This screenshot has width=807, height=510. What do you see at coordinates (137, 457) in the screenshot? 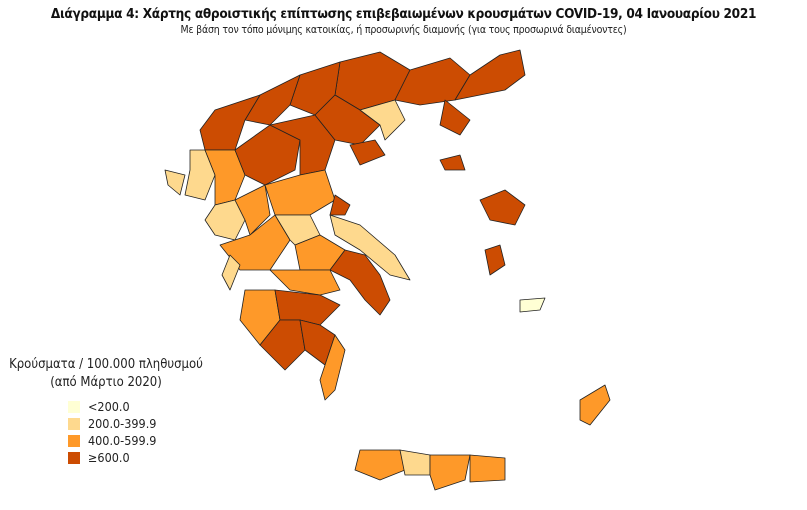
I see `legend-item: ≥600.0` at bounding box center [137, 457].